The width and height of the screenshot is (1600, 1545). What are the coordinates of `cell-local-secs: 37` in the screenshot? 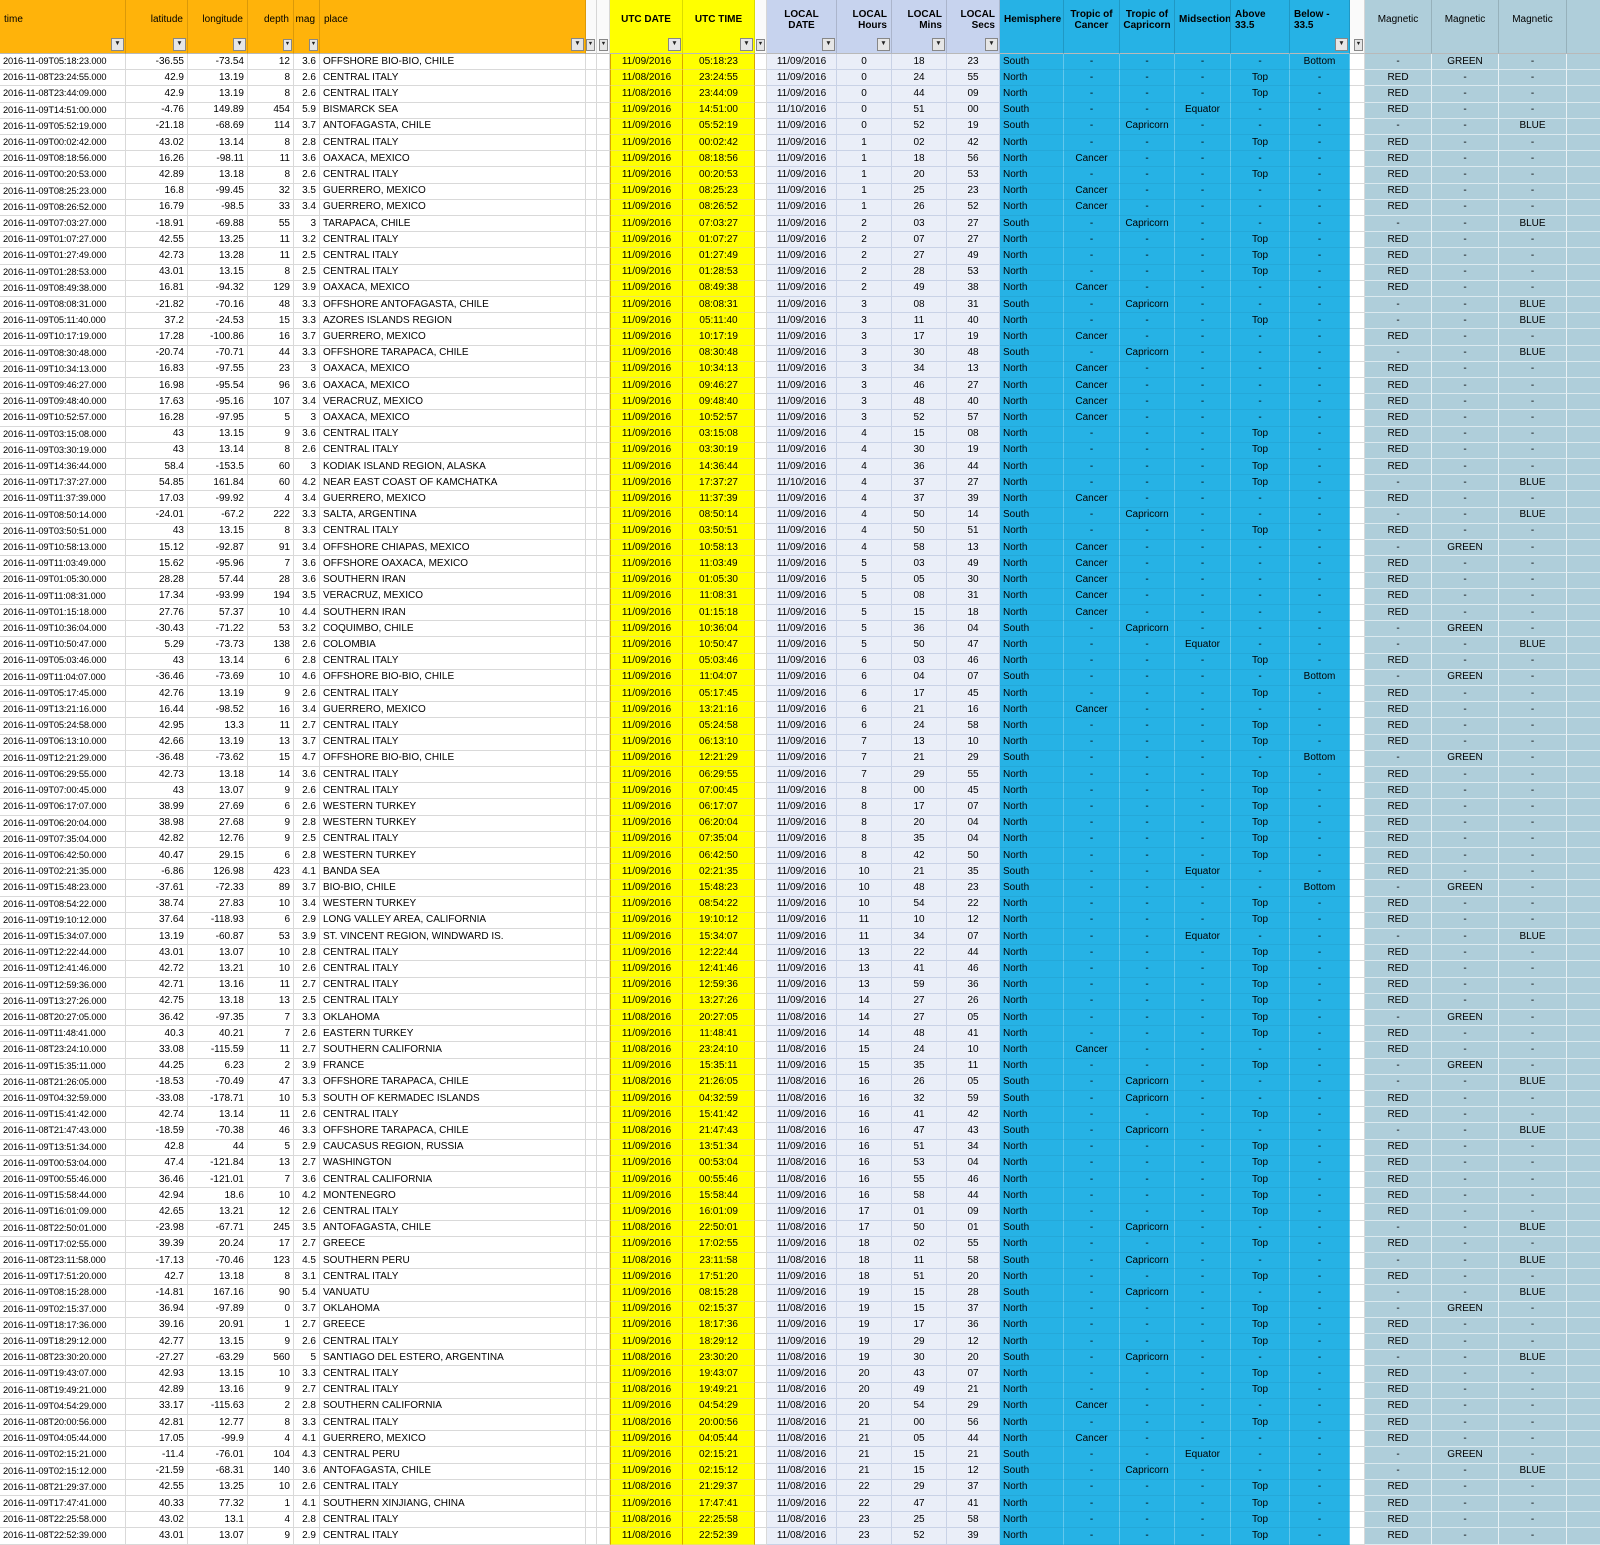 It's located at (973, 1309).